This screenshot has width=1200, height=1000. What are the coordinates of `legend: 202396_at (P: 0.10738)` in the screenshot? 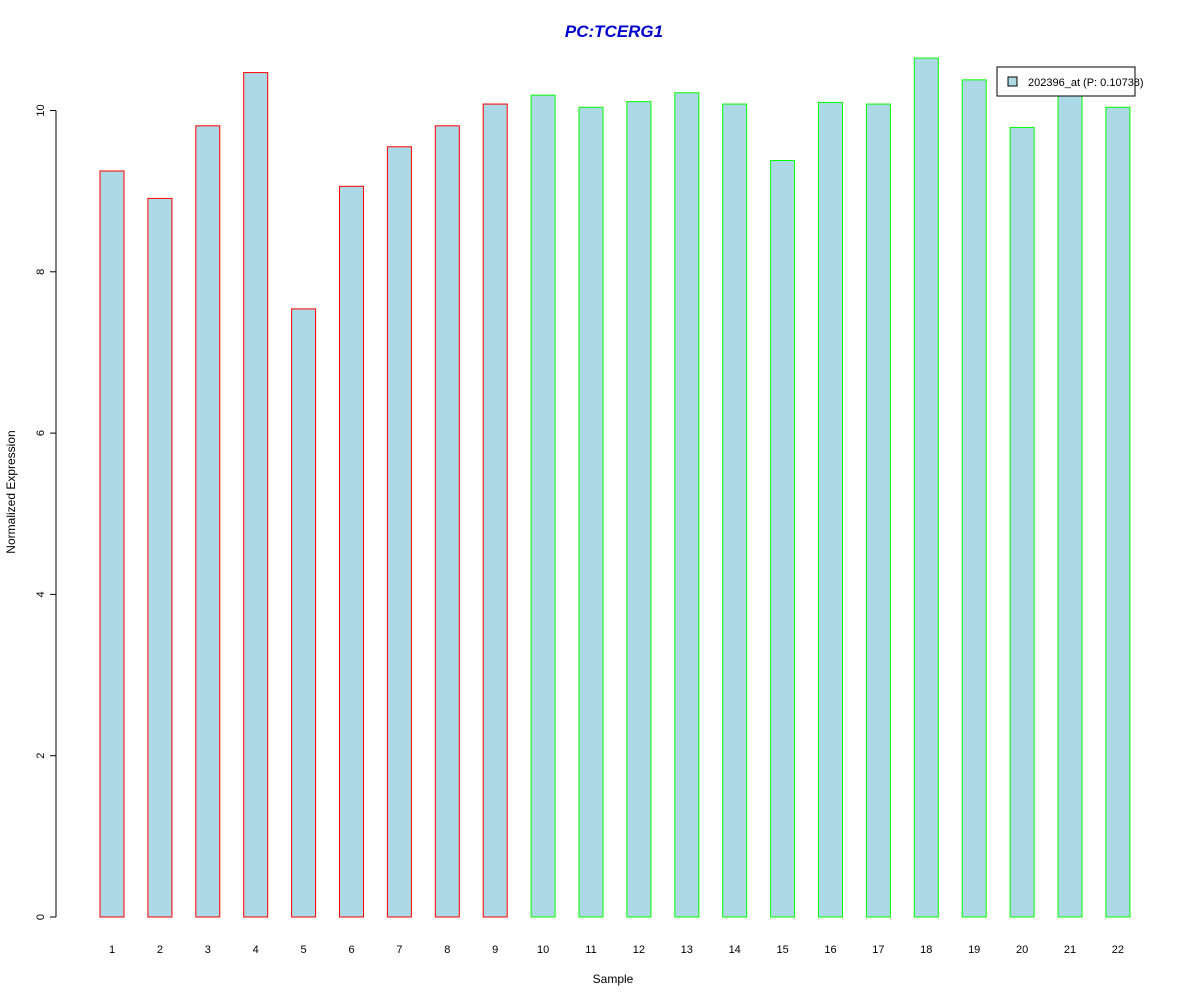 It's located at (1070, 81).